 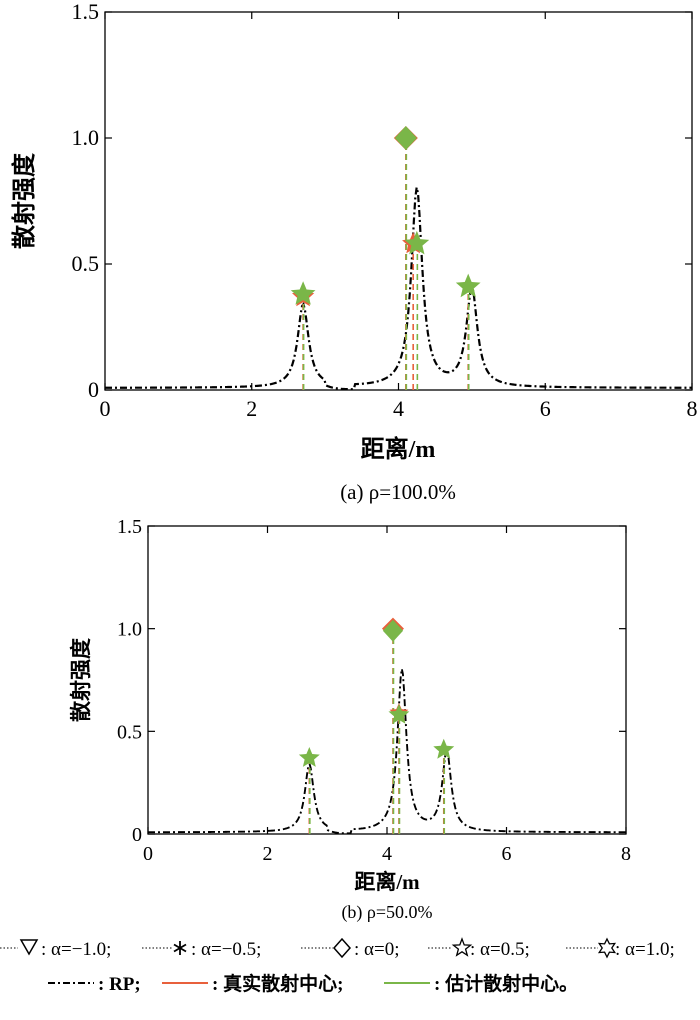 What do you see at coordinates (376, 949) in the screenshot?
I see `legend-label: : α=0;` at bounding box center [376, 949].